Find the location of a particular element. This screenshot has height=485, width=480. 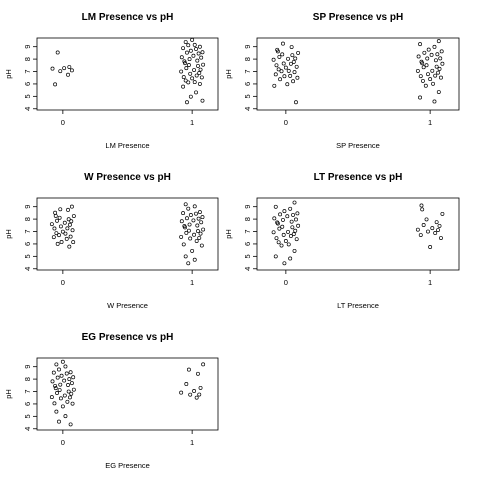

plot-title: W Presence vs pH is located at coordinates (127, 177).